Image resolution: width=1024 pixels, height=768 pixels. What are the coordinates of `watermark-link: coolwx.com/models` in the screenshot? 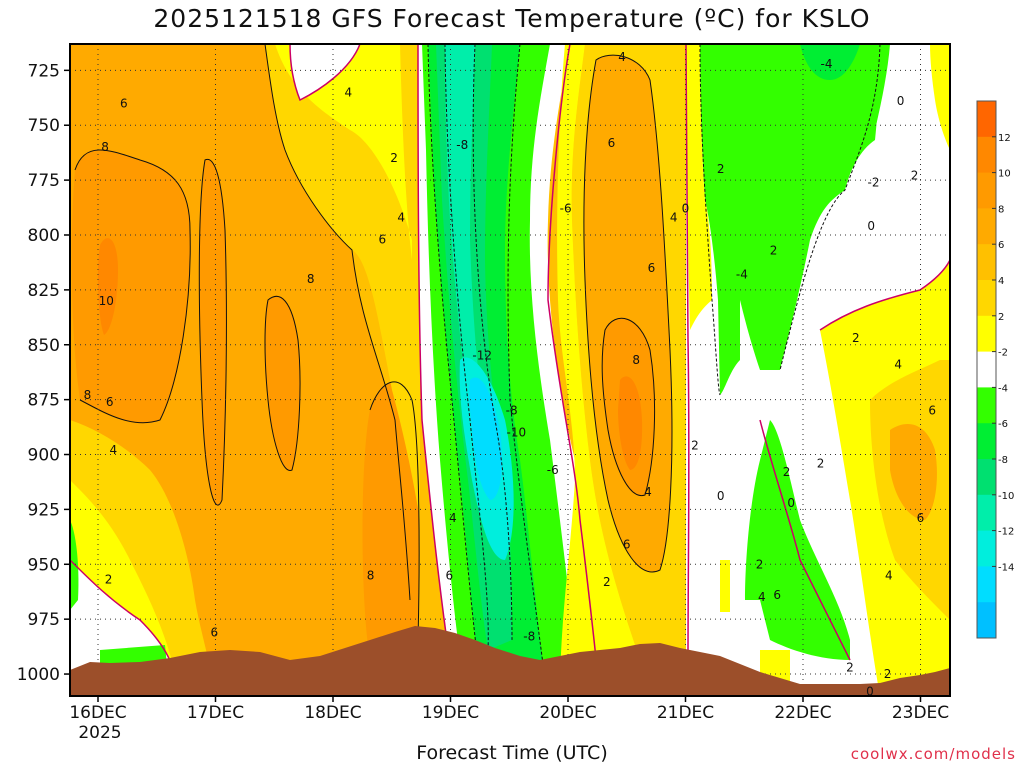 It's located at (933, 754).